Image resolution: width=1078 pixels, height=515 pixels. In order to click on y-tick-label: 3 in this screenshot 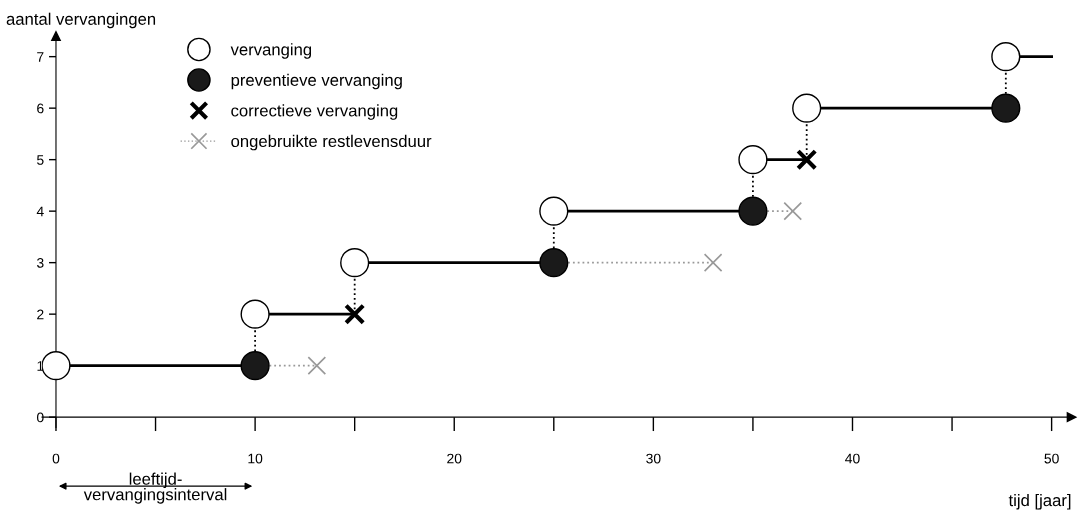, I will do `click(40, 262)`.